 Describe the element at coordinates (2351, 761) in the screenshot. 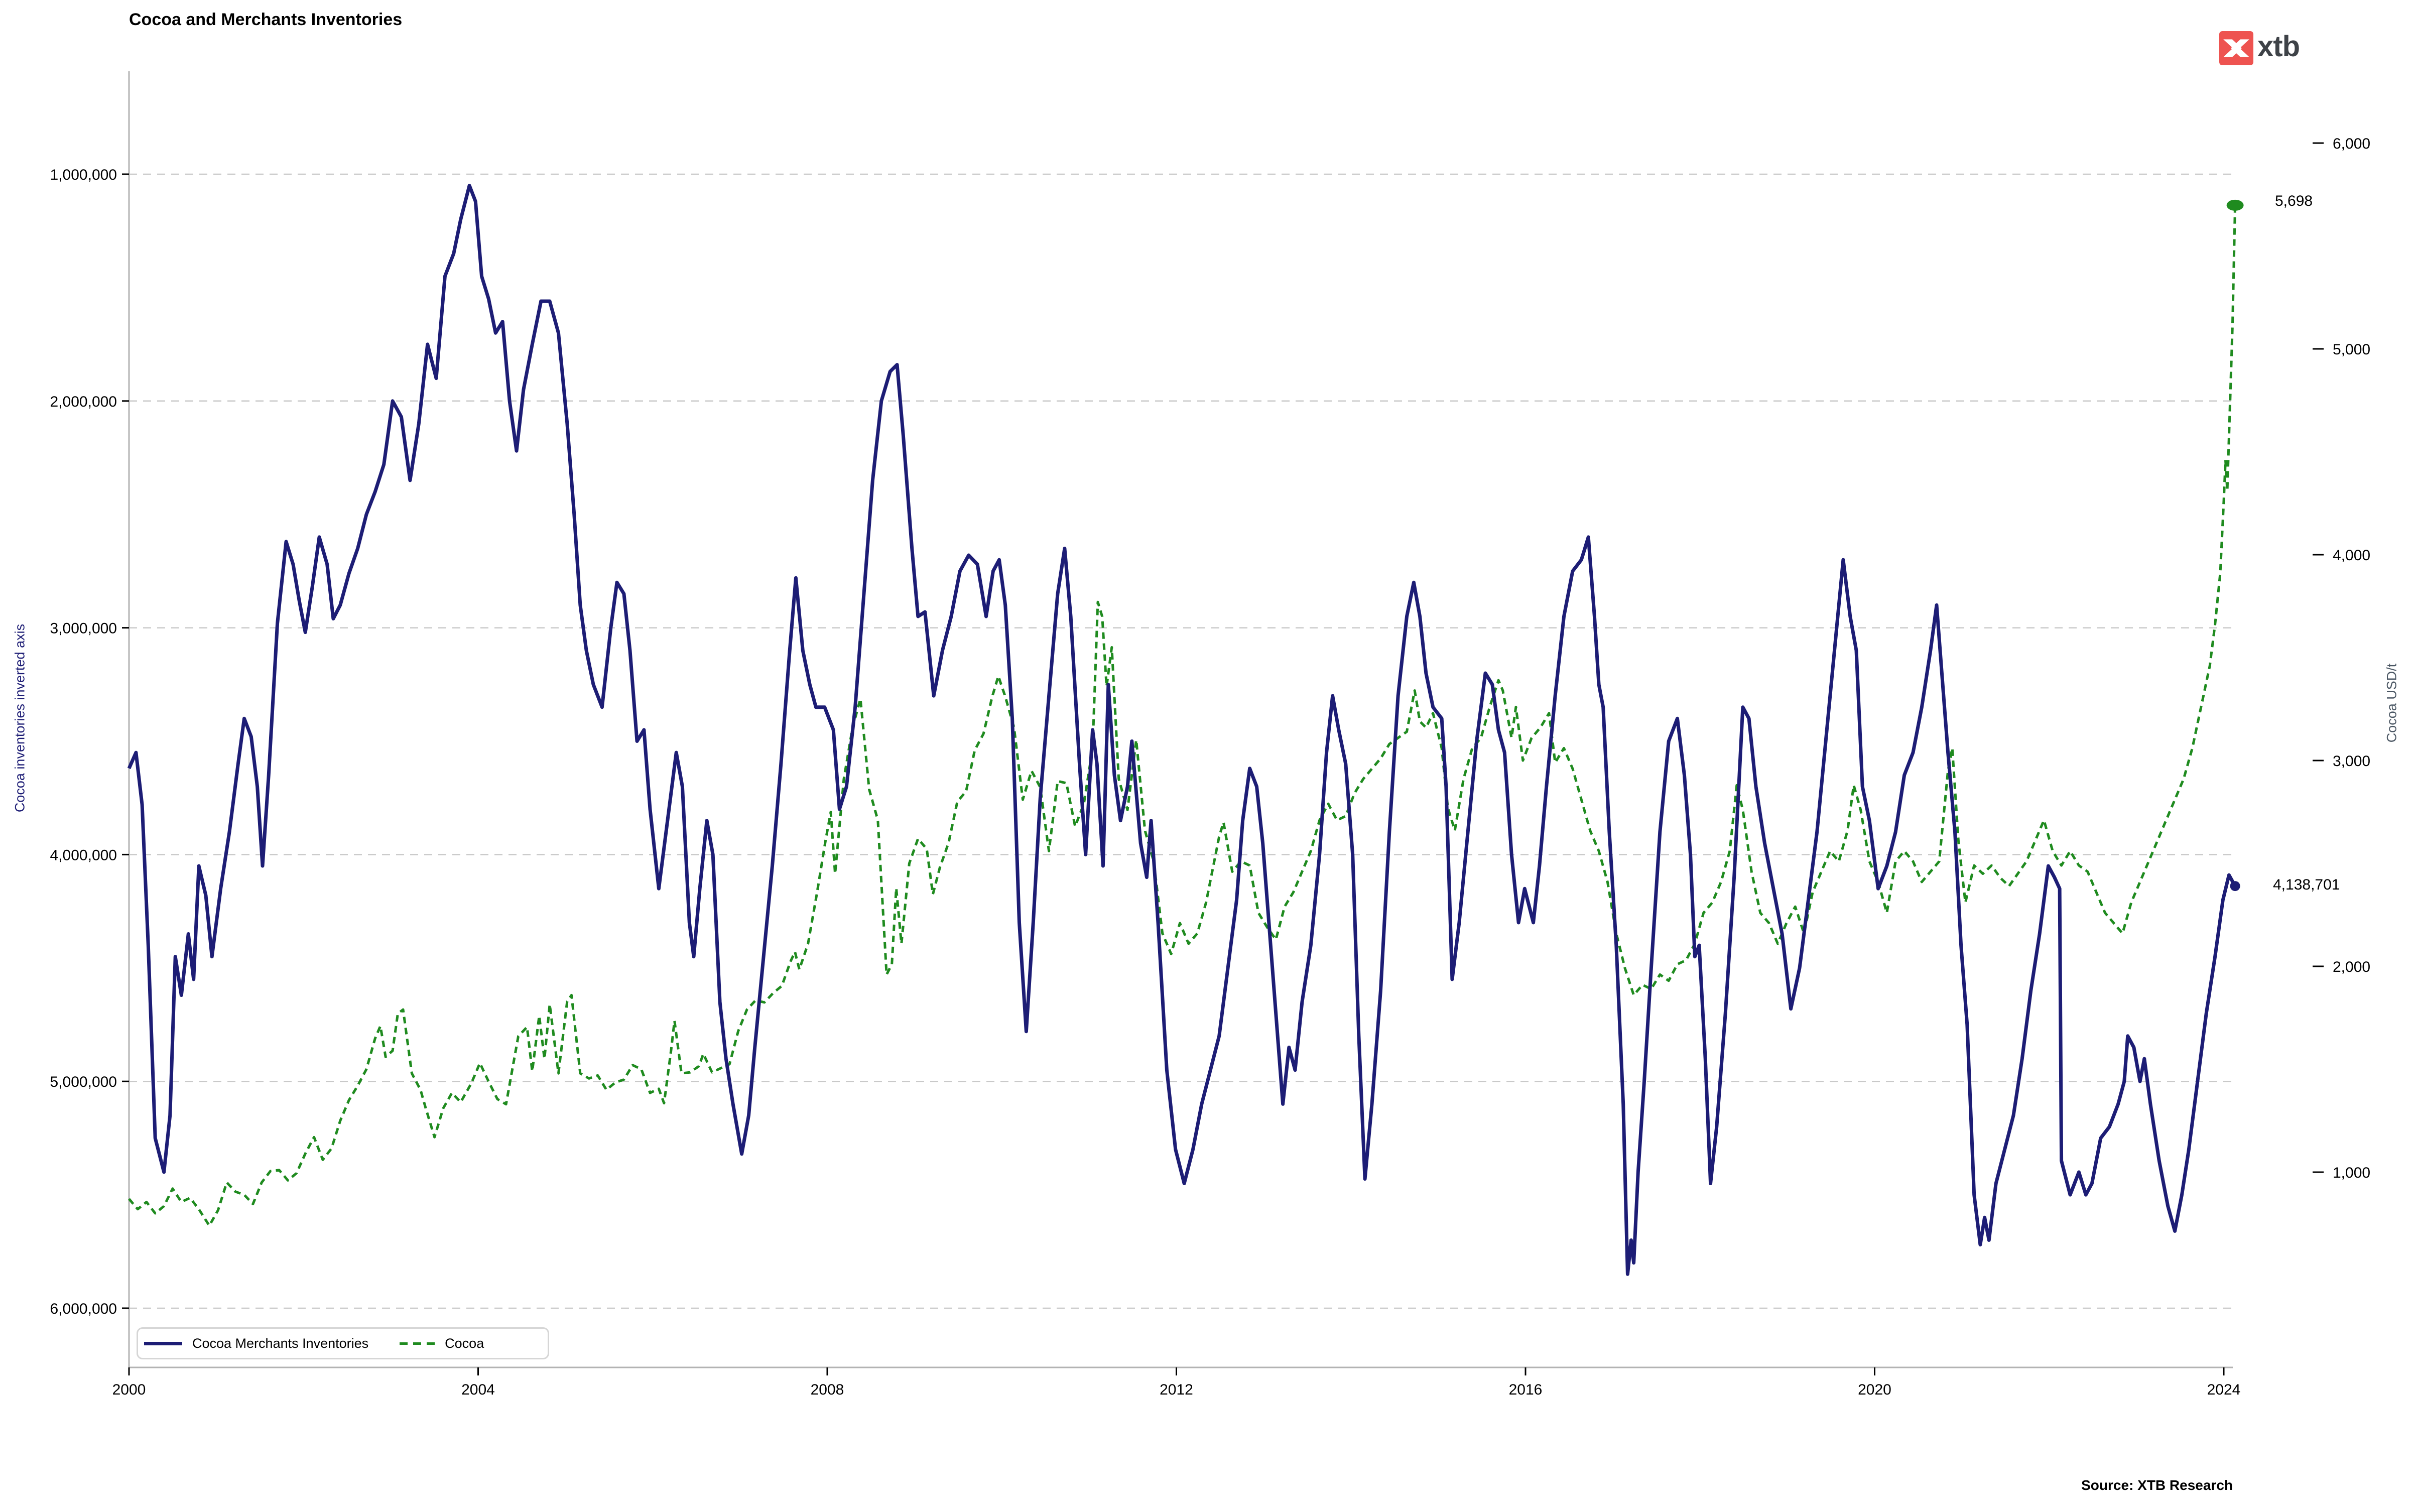

I see `right-tick-label: 3,000` at that location.